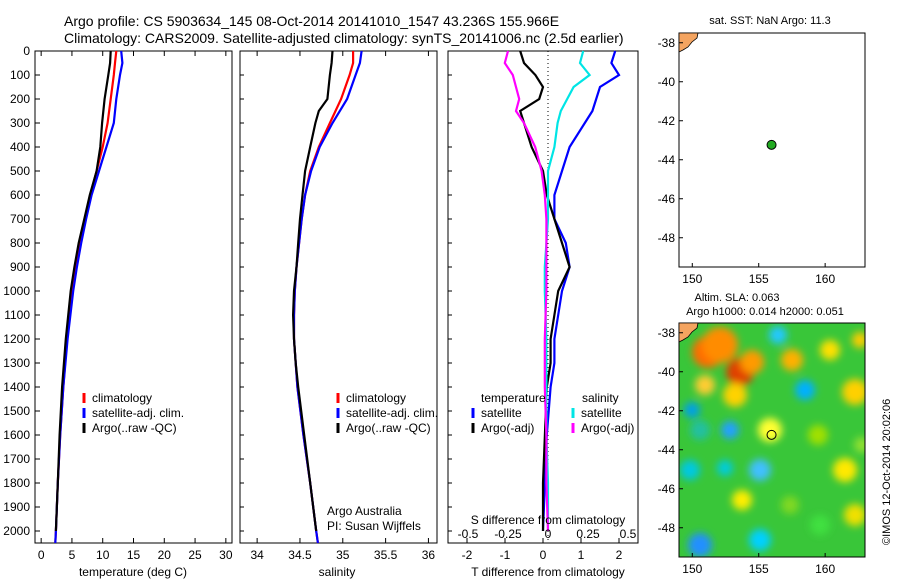  What do you see at coordinates (26, 51) in the screenshot?
I see `depth-tick-label: 0` at bounding box center [26, 51].